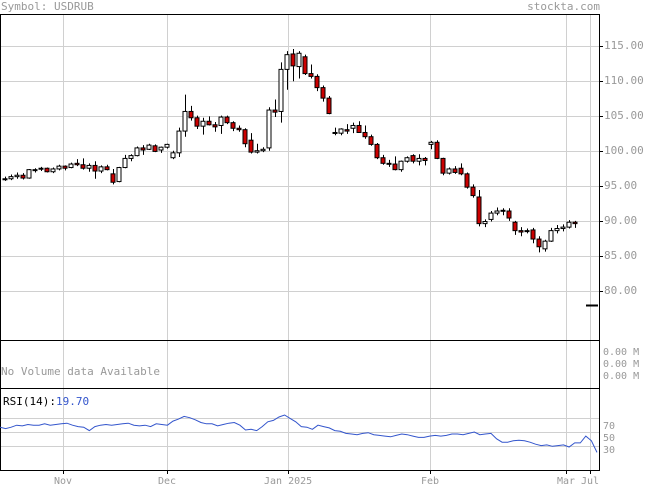  I want to click on y-tick-label: 115.00, so click(624, 45).